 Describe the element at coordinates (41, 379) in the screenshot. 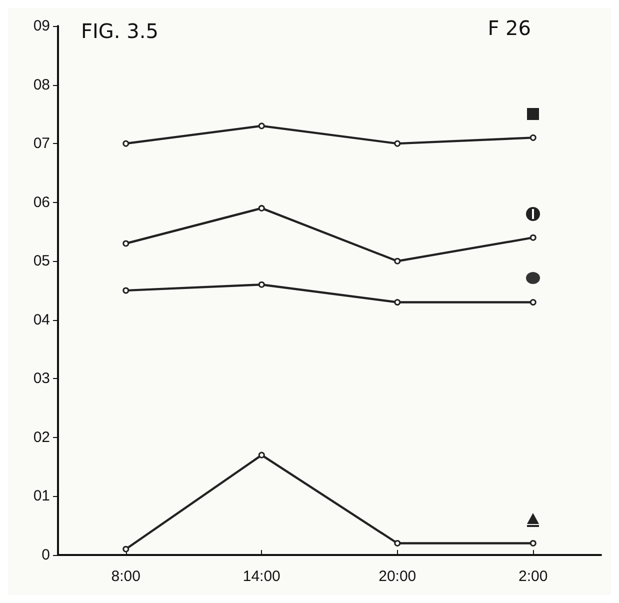

I see `y-tick-label: 03` at that location.